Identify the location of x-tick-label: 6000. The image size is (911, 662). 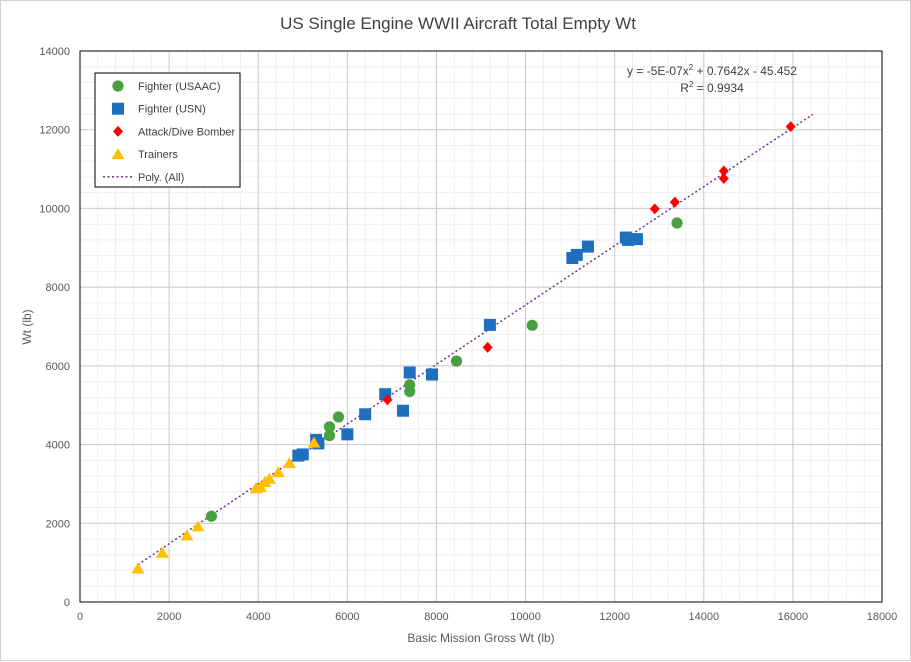
(347, 617).